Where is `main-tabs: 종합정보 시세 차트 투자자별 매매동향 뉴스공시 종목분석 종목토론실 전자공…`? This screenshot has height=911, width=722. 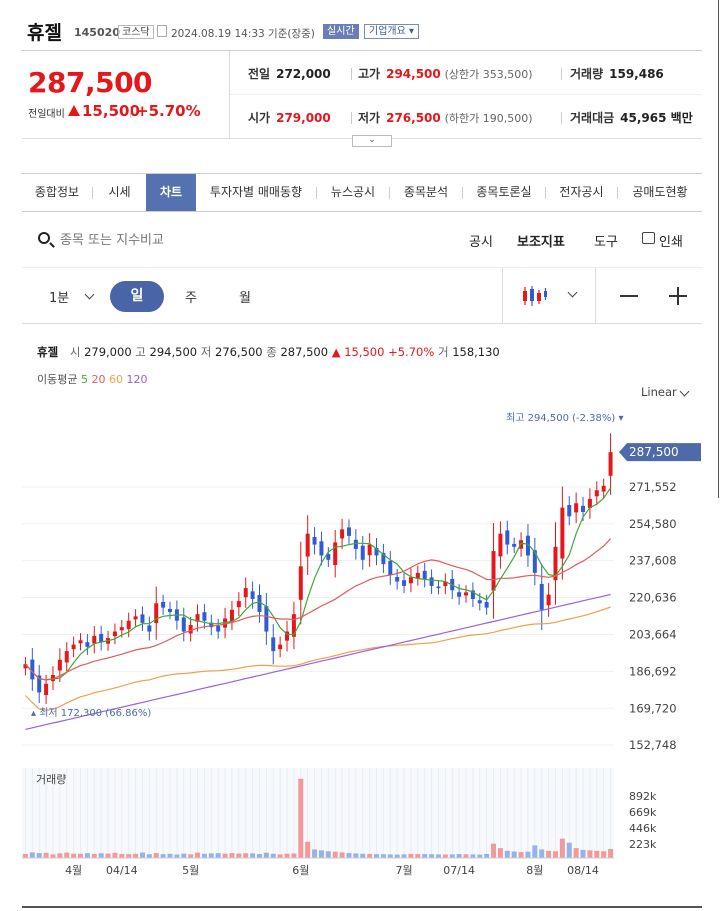 main-tabs: 종합정보 시세 차트 투자자별 매매동향 뉴스공시 종목분석 종목토론실 전자공… is located at coordinates (362, 192).